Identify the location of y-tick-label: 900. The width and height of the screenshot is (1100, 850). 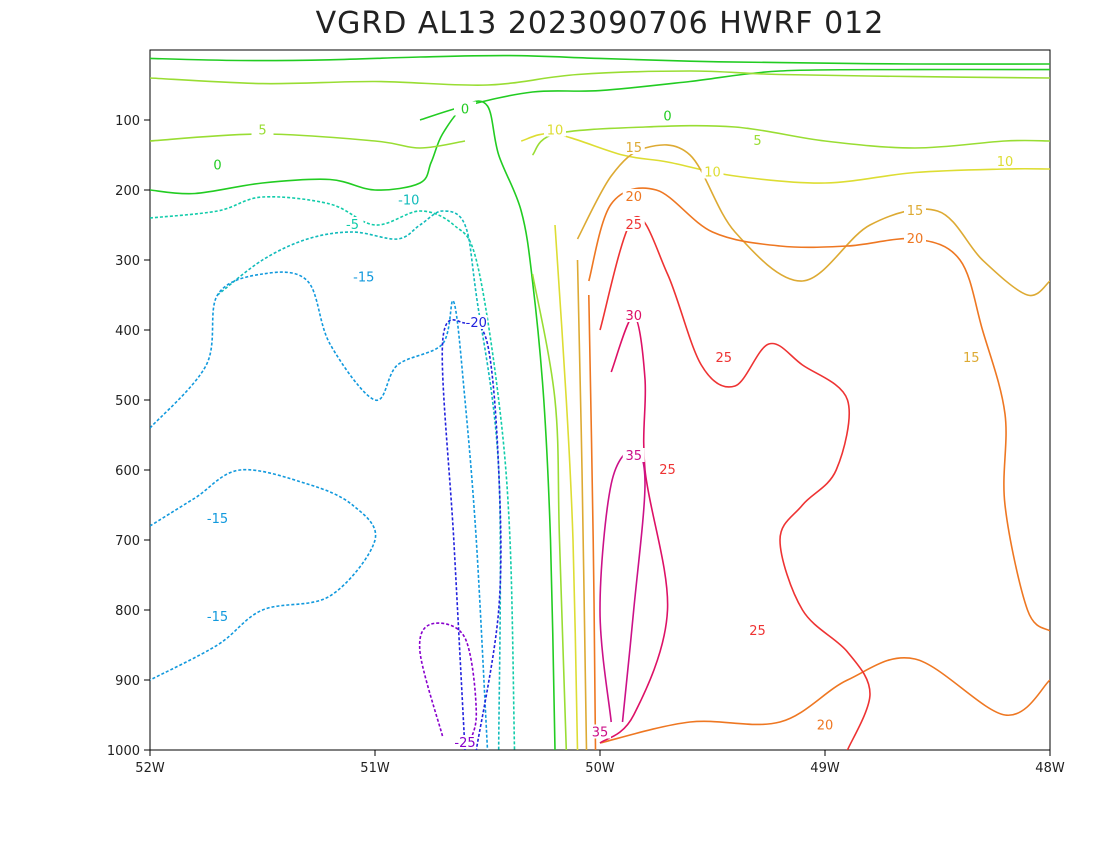
(127, 681).